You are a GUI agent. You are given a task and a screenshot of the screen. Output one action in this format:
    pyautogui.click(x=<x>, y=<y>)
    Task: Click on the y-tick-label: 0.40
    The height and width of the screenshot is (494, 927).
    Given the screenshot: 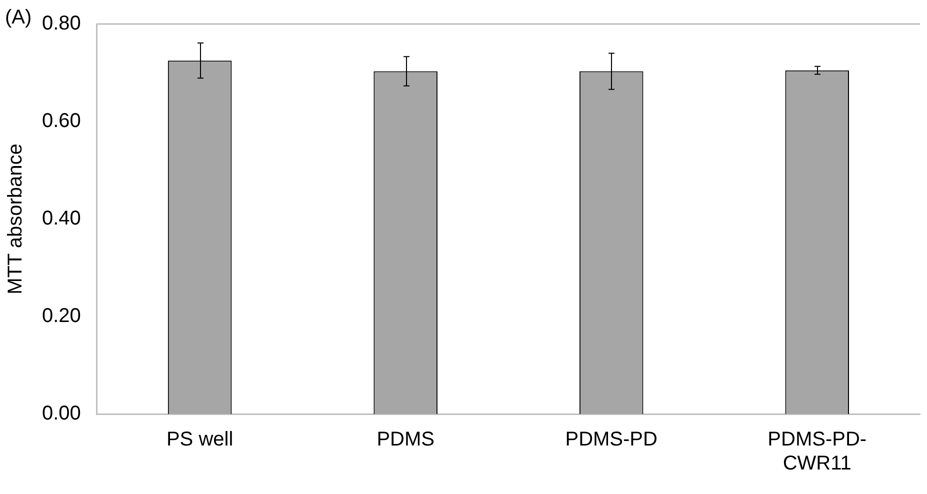 What is the action you would take?
    pyautogui.click(x=61, y=219)
    